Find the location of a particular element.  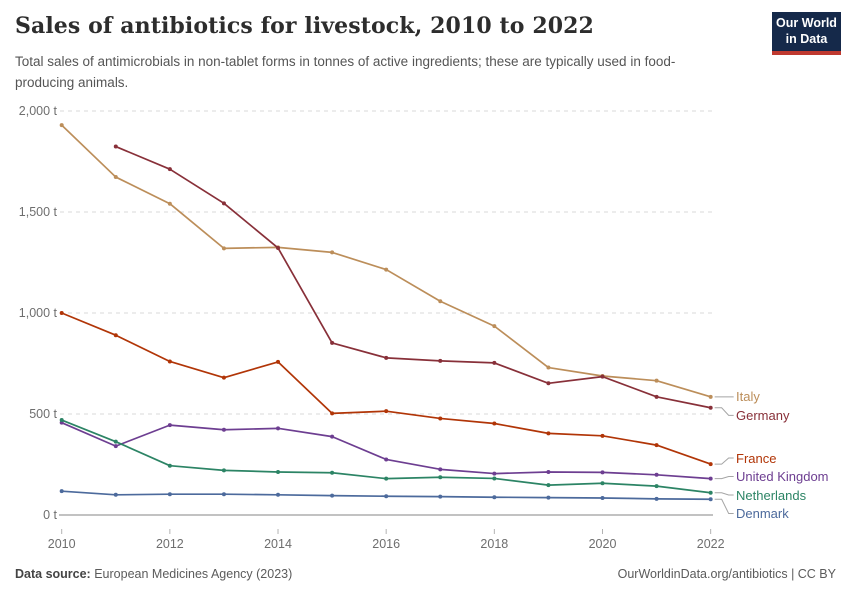

legend-item-france: France is located at coordinates (756, 458).